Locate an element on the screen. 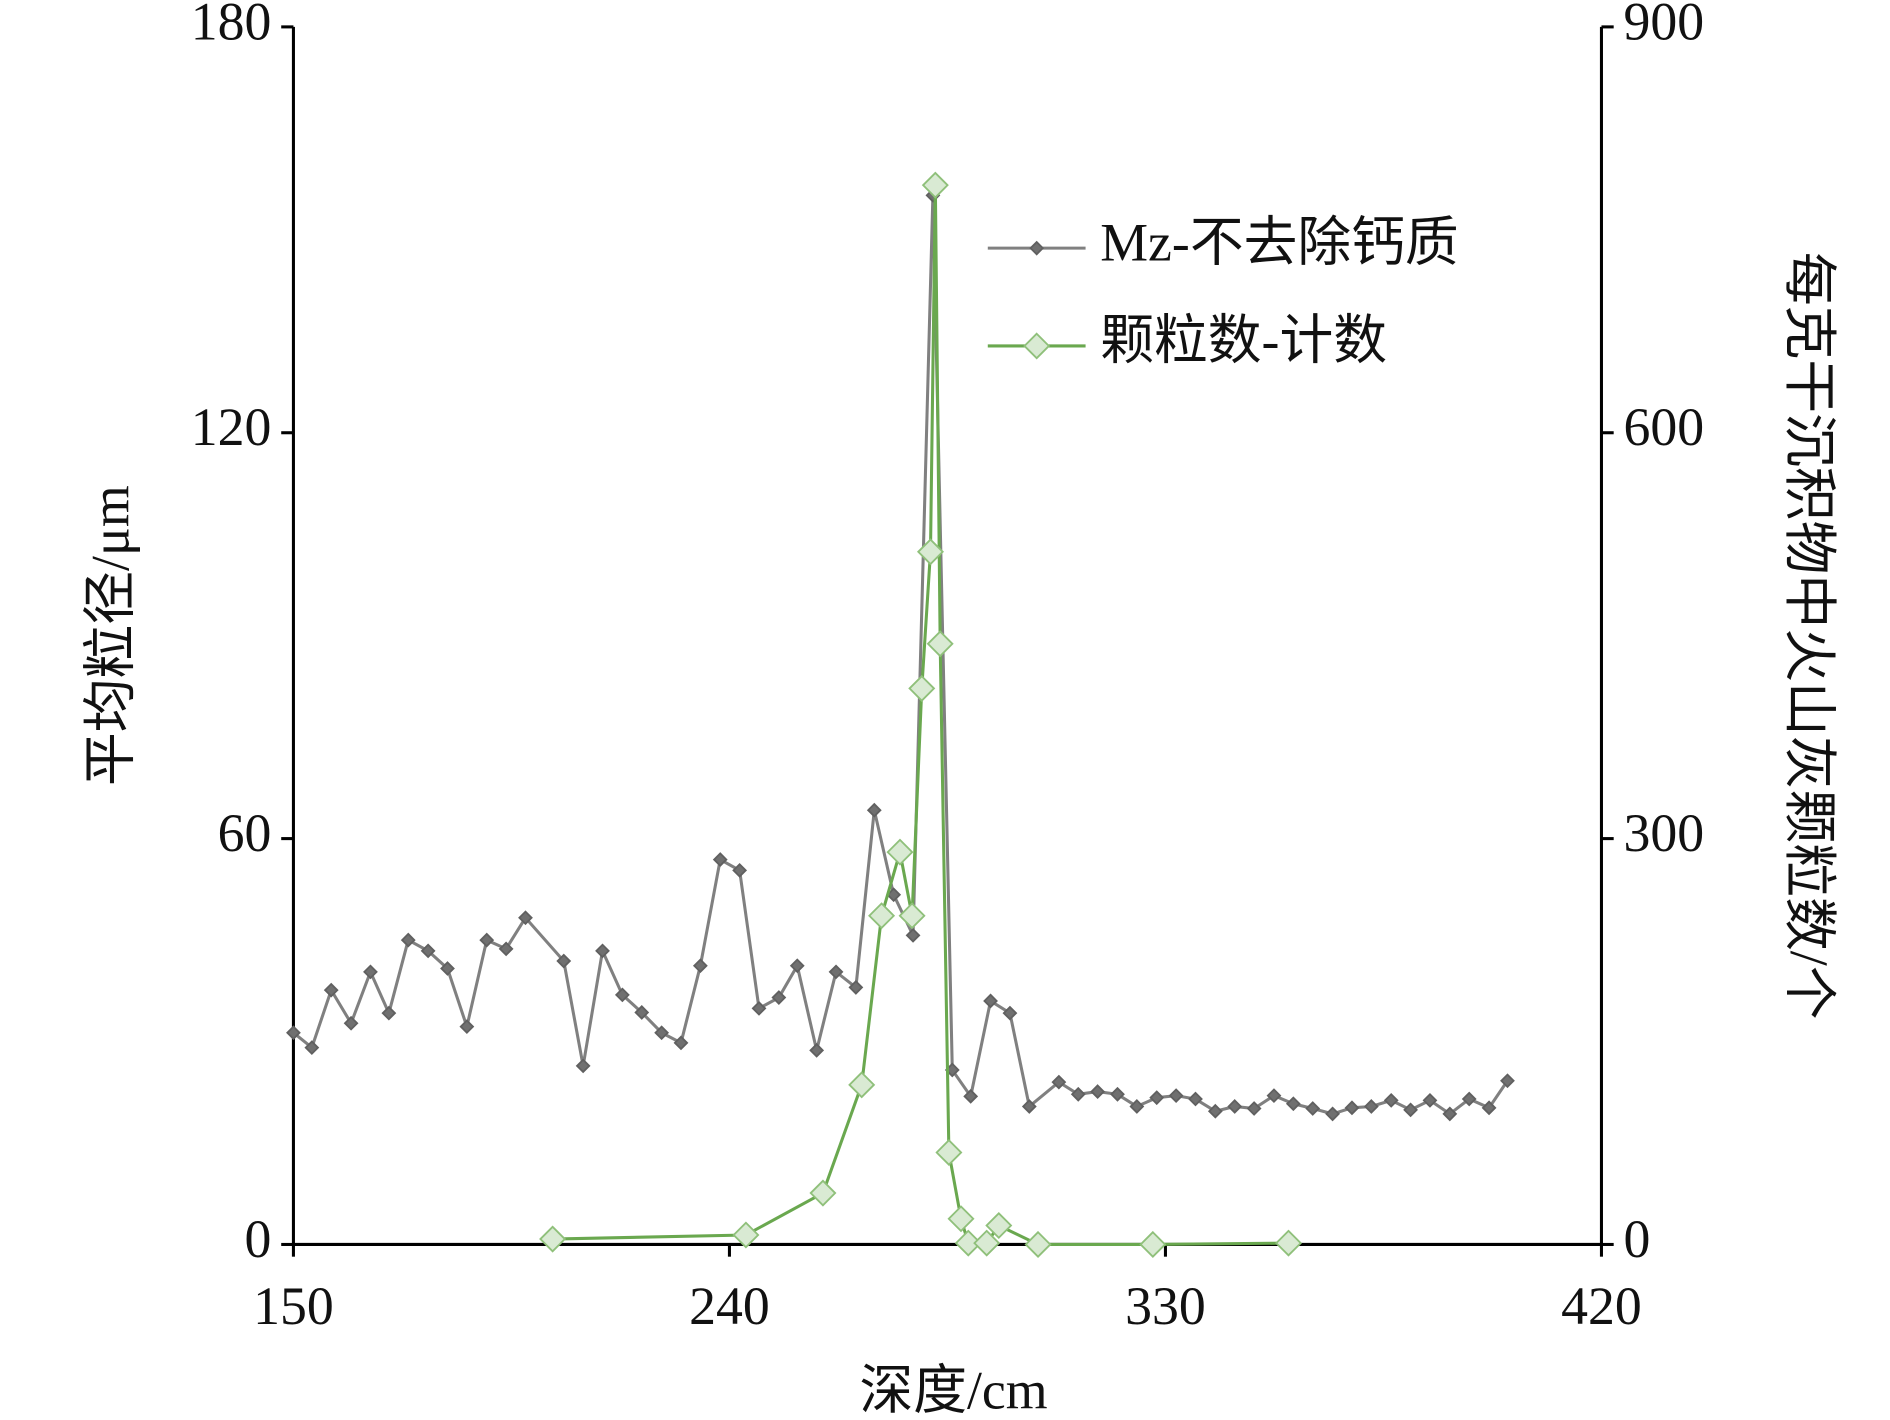 The width and height of the screenshot is (1890, 1420). x-tick-label: 150 is located at coordinates (293, 1306).